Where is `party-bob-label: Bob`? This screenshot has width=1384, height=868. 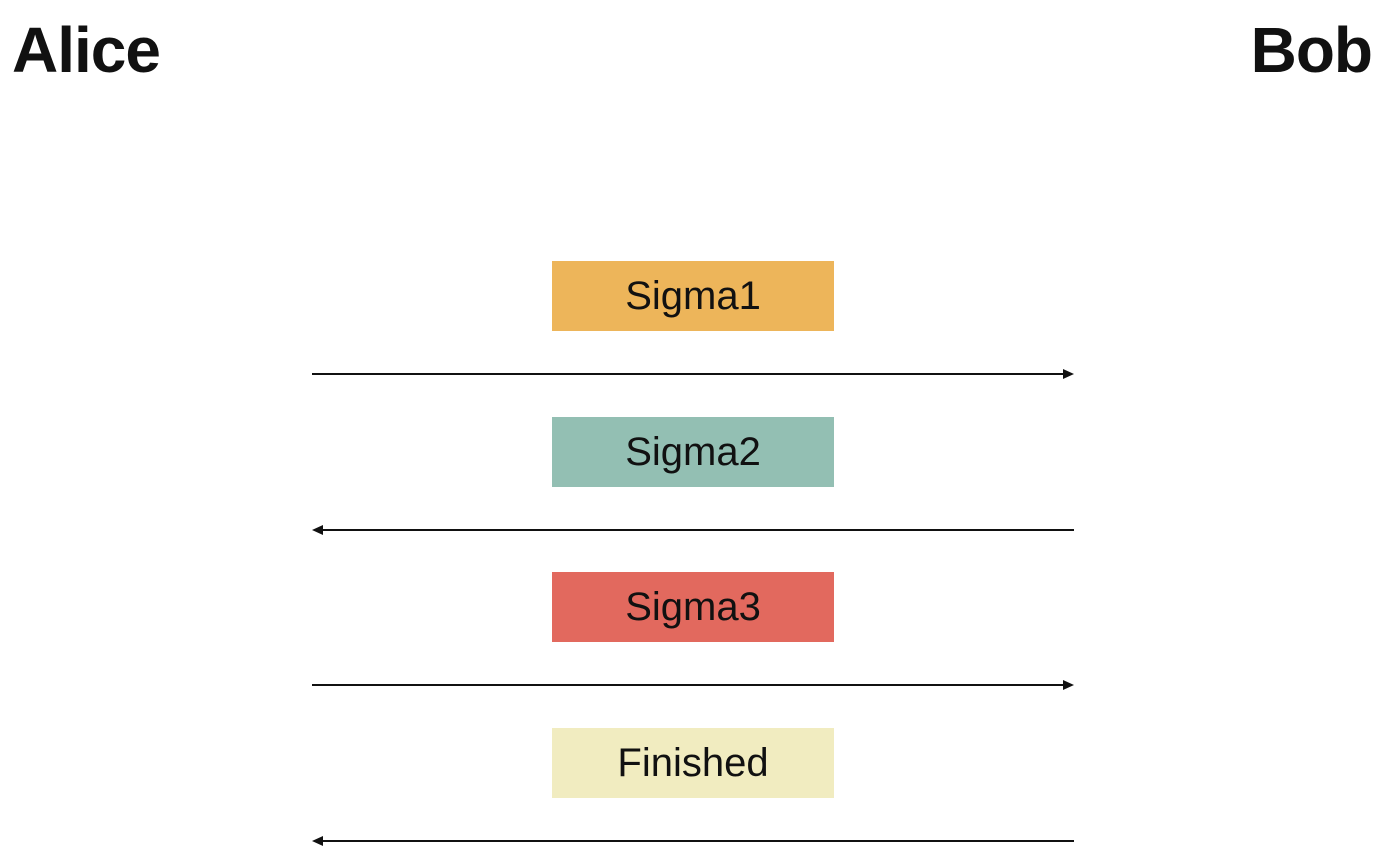 party-bob-label: Bob is located at coordinates (1311, 50).